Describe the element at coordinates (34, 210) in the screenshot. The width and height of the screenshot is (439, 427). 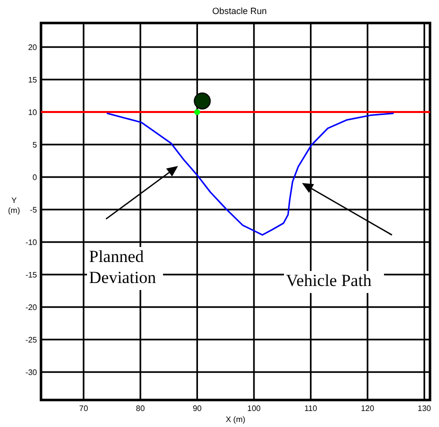
I see `y-tick-label: -5` at that location.